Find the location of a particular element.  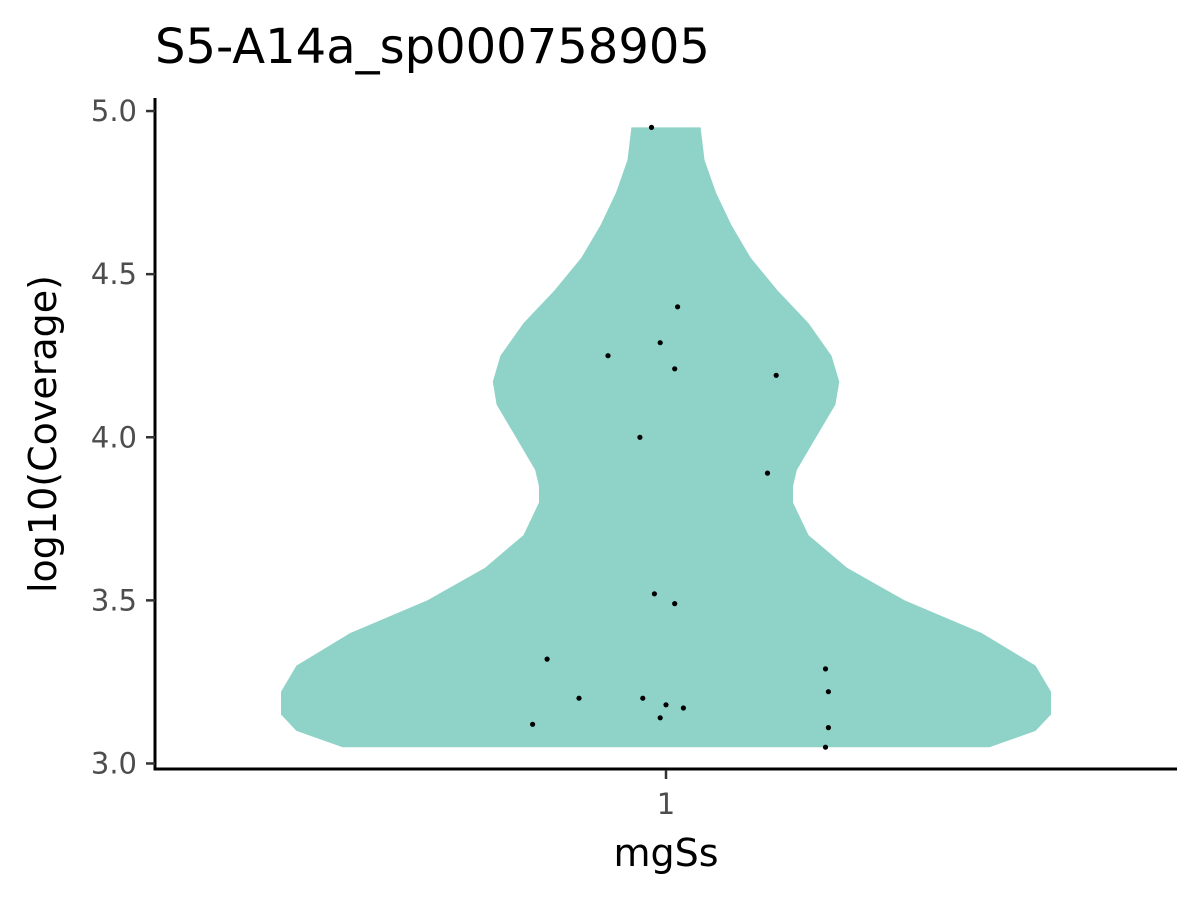

y-tick-label: 4.5 is located at coordinates (114, 274).